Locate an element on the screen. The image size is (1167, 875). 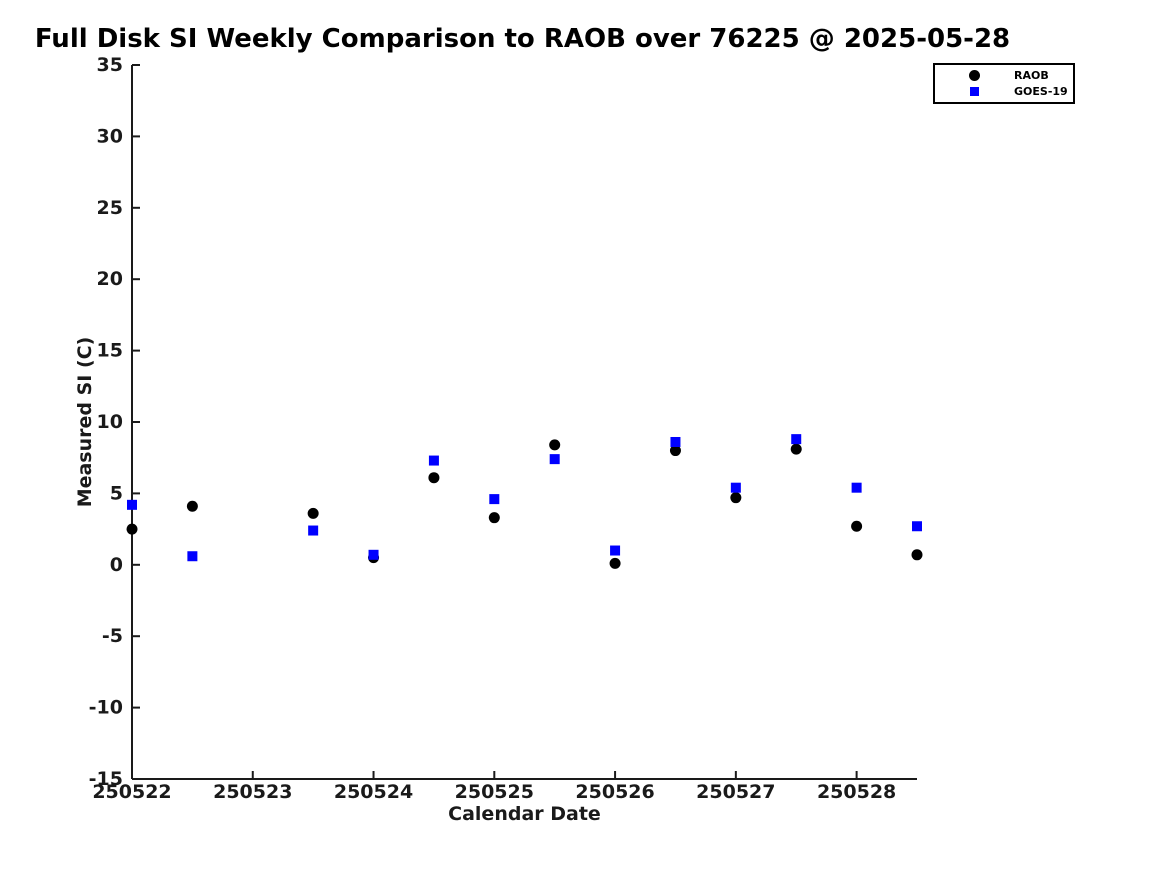
svg-text: 35 is located at coordinates (110, 65).